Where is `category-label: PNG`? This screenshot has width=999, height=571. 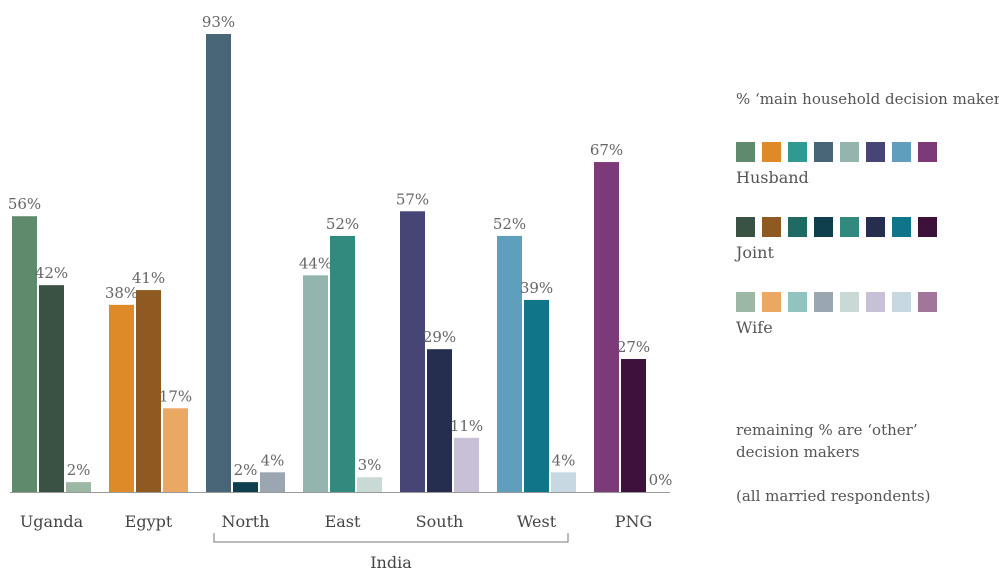
category-label: PNG is located at coordinates (634, 521).